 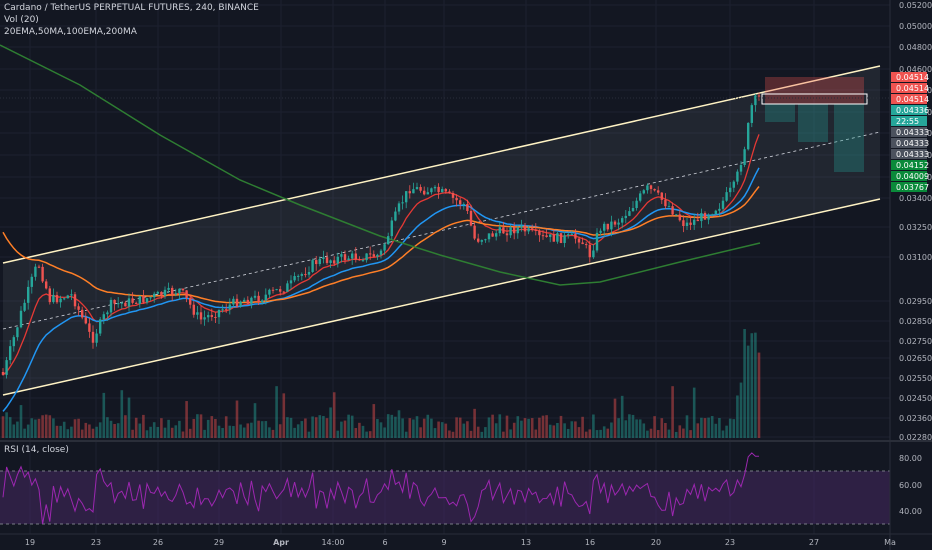 I want to click on price-tag, so click(x=909, y=77).